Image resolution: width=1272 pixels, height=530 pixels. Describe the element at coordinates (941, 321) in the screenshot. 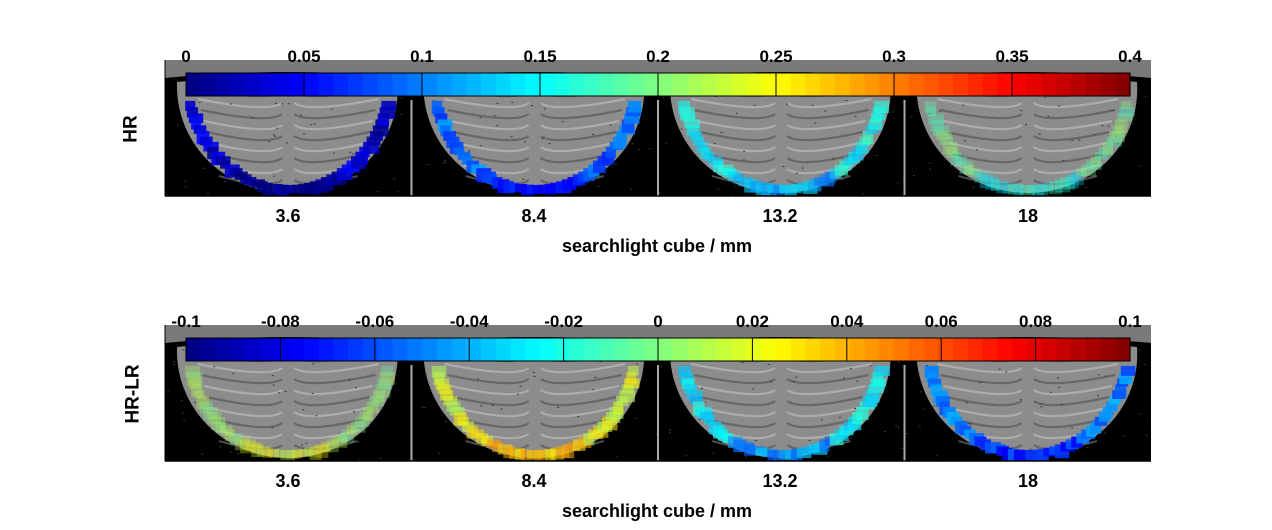

I see `colorbar-tick-label: 0.06` at that location.